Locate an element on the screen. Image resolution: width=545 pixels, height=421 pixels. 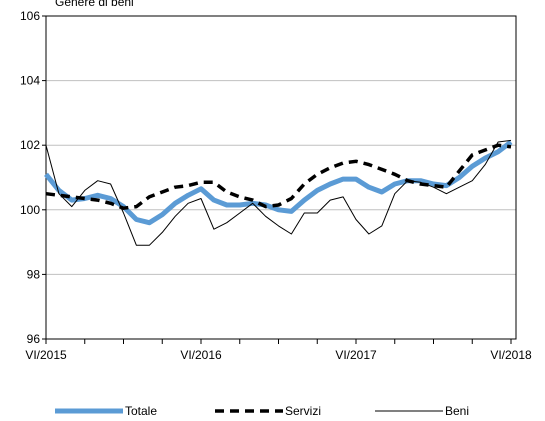
legend-label: Totale is located at coordinates (141, 411).